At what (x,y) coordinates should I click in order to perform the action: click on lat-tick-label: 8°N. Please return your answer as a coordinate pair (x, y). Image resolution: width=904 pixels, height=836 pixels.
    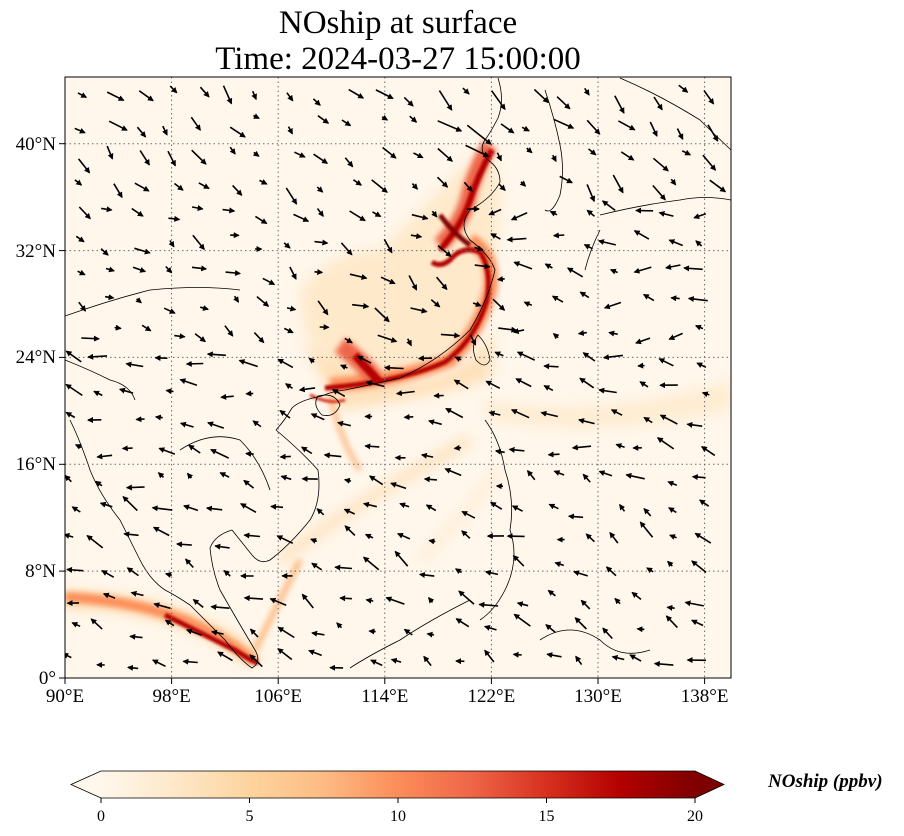
    Looking at the image, I should click on (40, 571).